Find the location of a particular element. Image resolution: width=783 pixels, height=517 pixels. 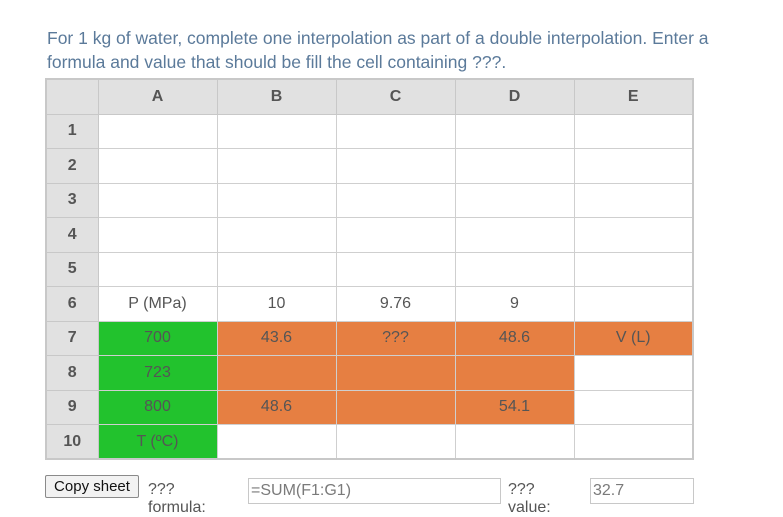

cell-b3 is located at coordinates (276, 200).